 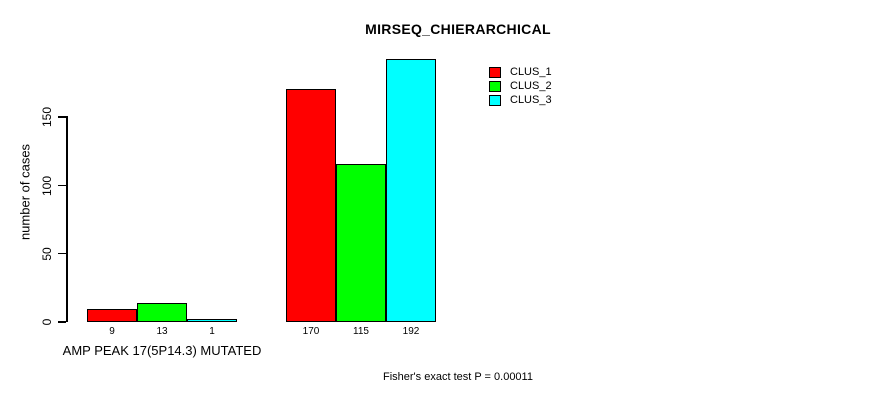 I want to click on legend-label: CLUS_2, so click(x=531, y=86).